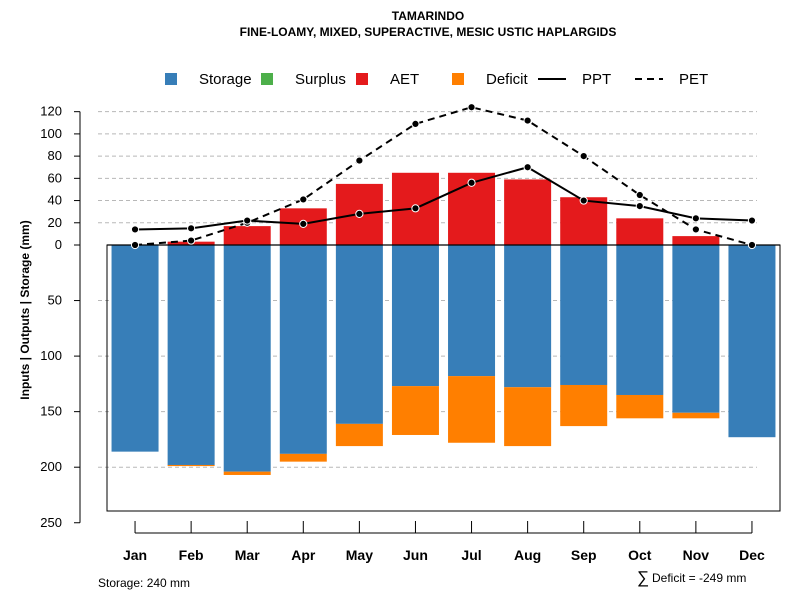 Image resolution: width=800 pixels, height=600 pixels. Describe the element at coordinates (191, 555) in the screenshot. I see `x-tick-label: Feb` at that location.